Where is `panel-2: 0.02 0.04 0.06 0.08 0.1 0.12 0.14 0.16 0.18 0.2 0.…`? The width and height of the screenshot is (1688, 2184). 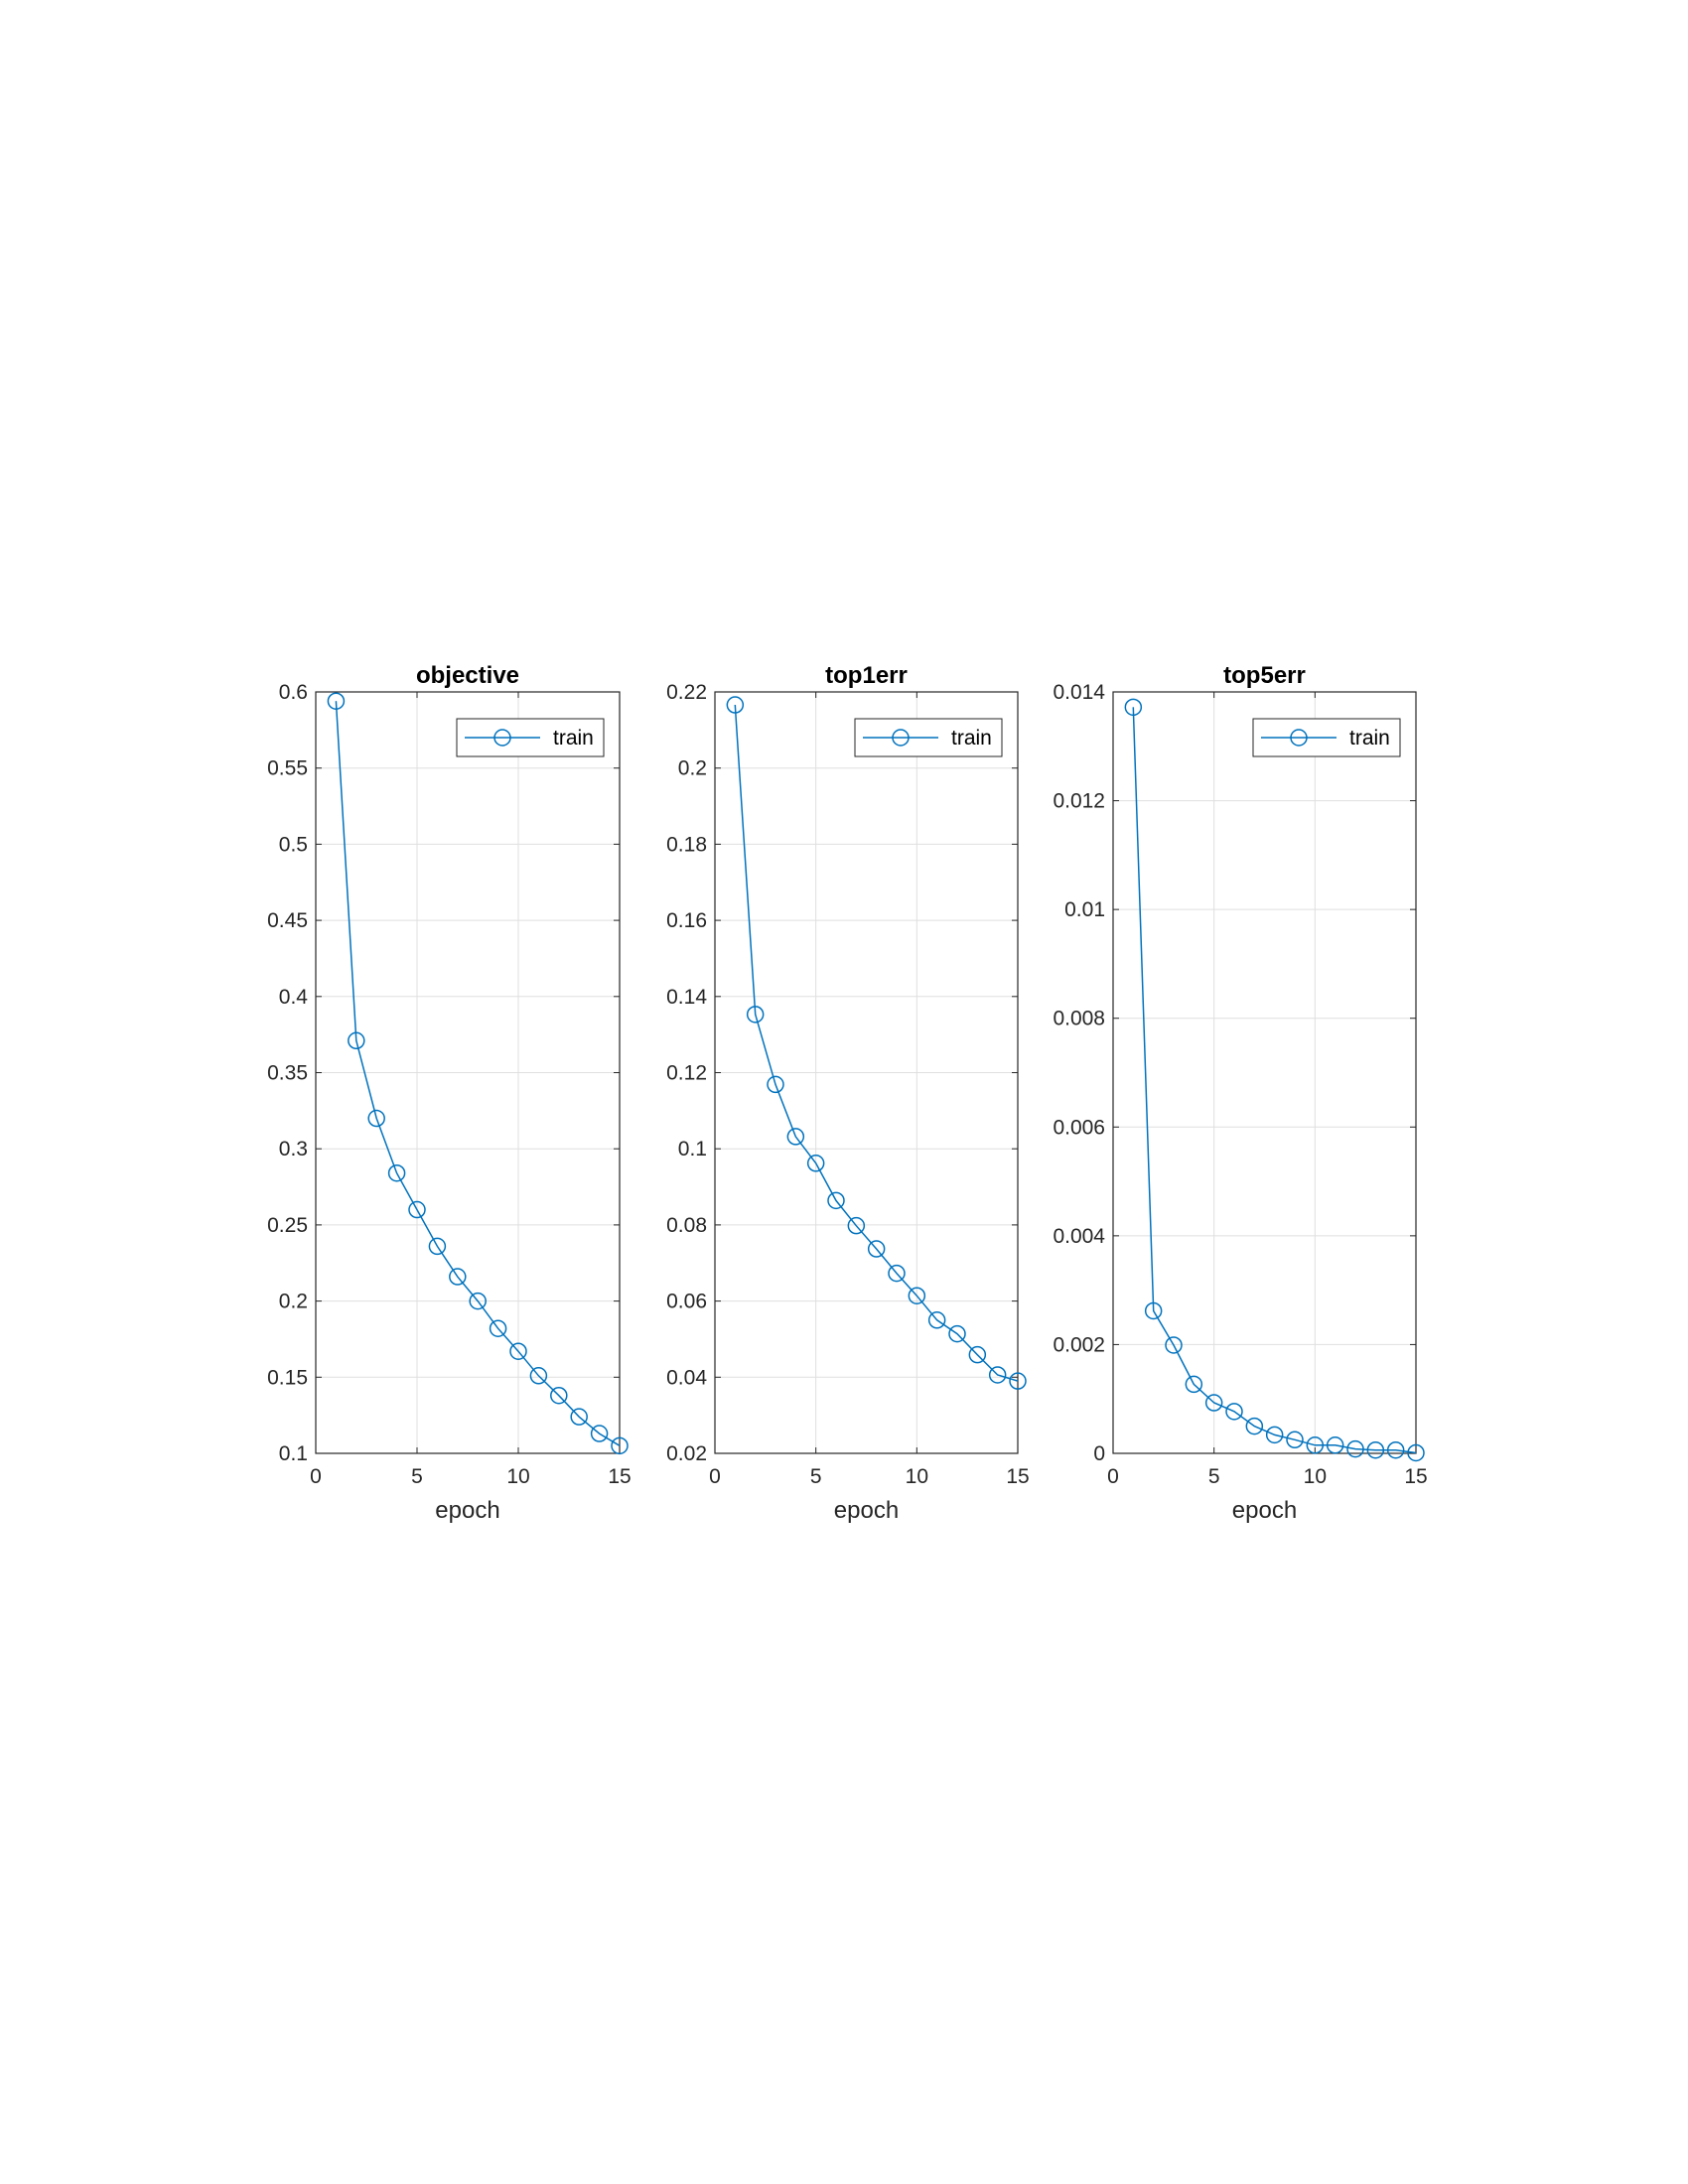 panel-2: 0.02 0.04 0.06 0.08 0.1 0.12 0.14 0.16 0.18 0.2 0.… is located at coordinates (848, 1093).